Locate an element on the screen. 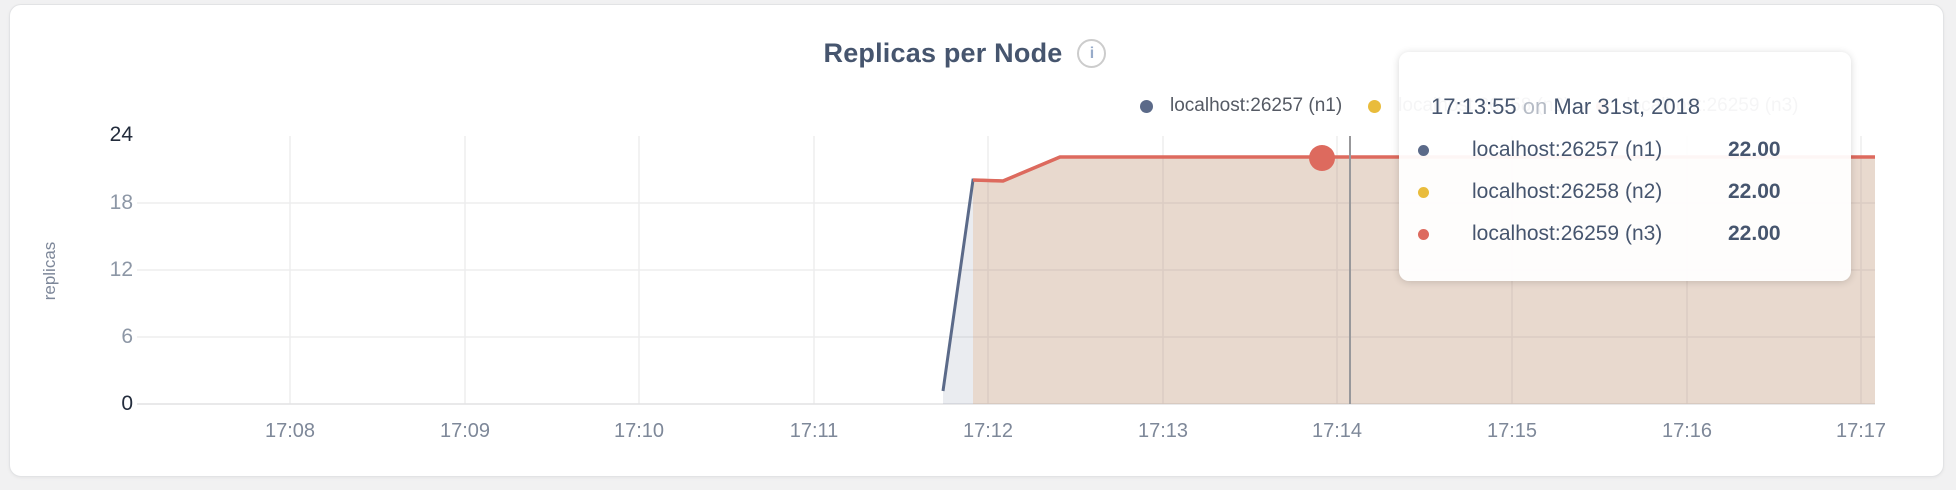  x-tick-1712: 17:12 is located at coordinates (988, 431).